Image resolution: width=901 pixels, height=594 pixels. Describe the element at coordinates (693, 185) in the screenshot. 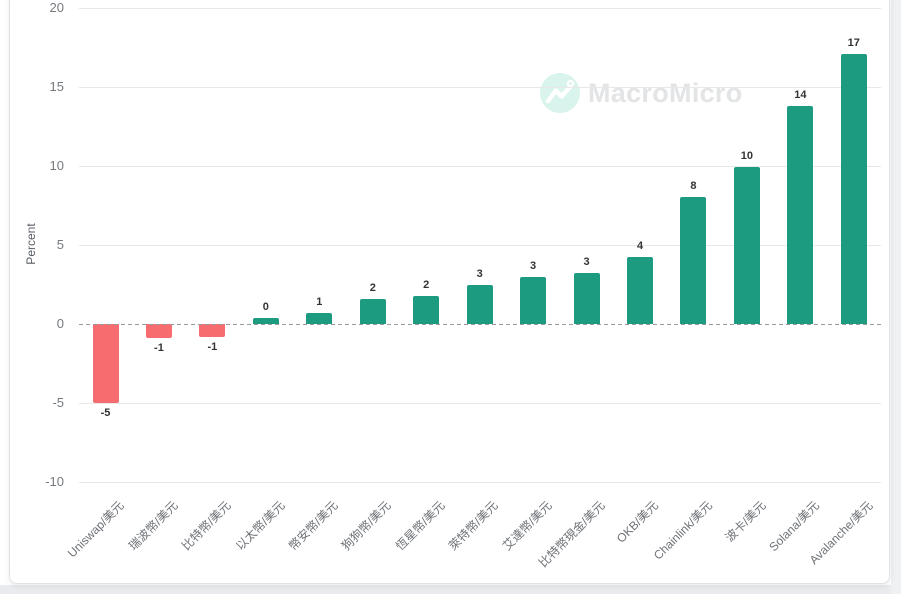

I see `bar-value-label: 8` at that location.